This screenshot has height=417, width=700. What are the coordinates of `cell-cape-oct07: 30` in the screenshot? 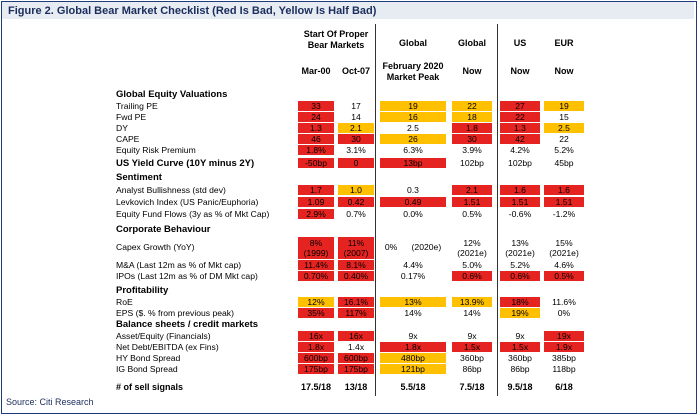 It's located at (356, 139).